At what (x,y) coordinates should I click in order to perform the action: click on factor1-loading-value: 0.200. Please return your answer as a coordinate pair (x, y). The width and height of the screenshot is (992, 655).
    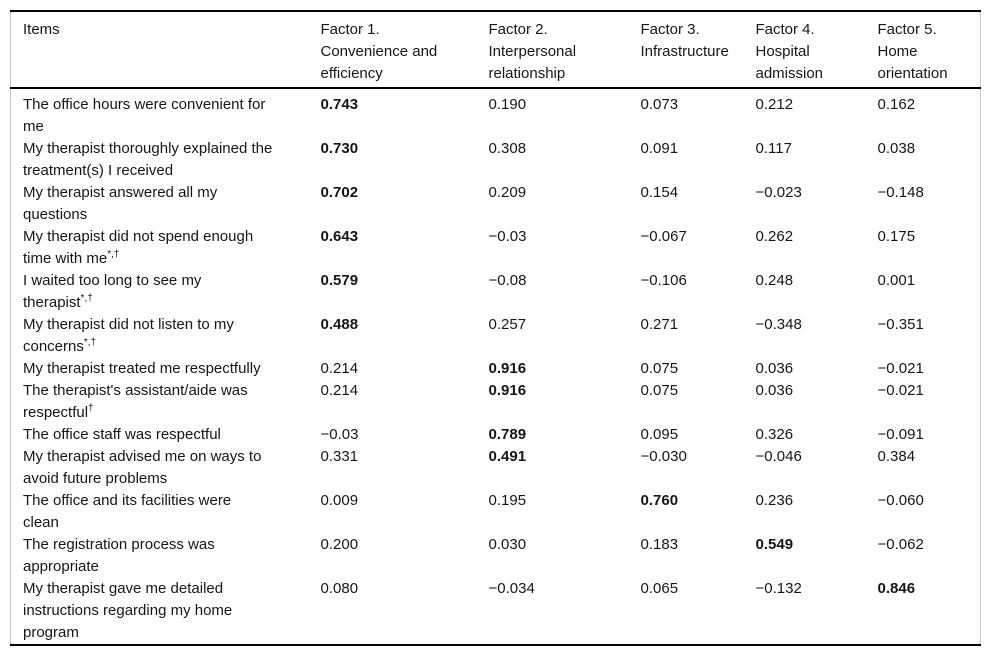
    Looking at the image, I should click on (339, 544).